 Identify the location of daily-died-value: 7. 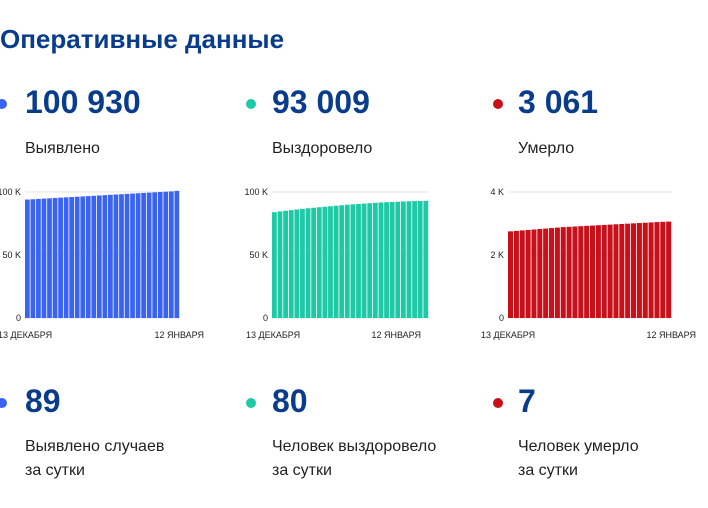
(527, 401).